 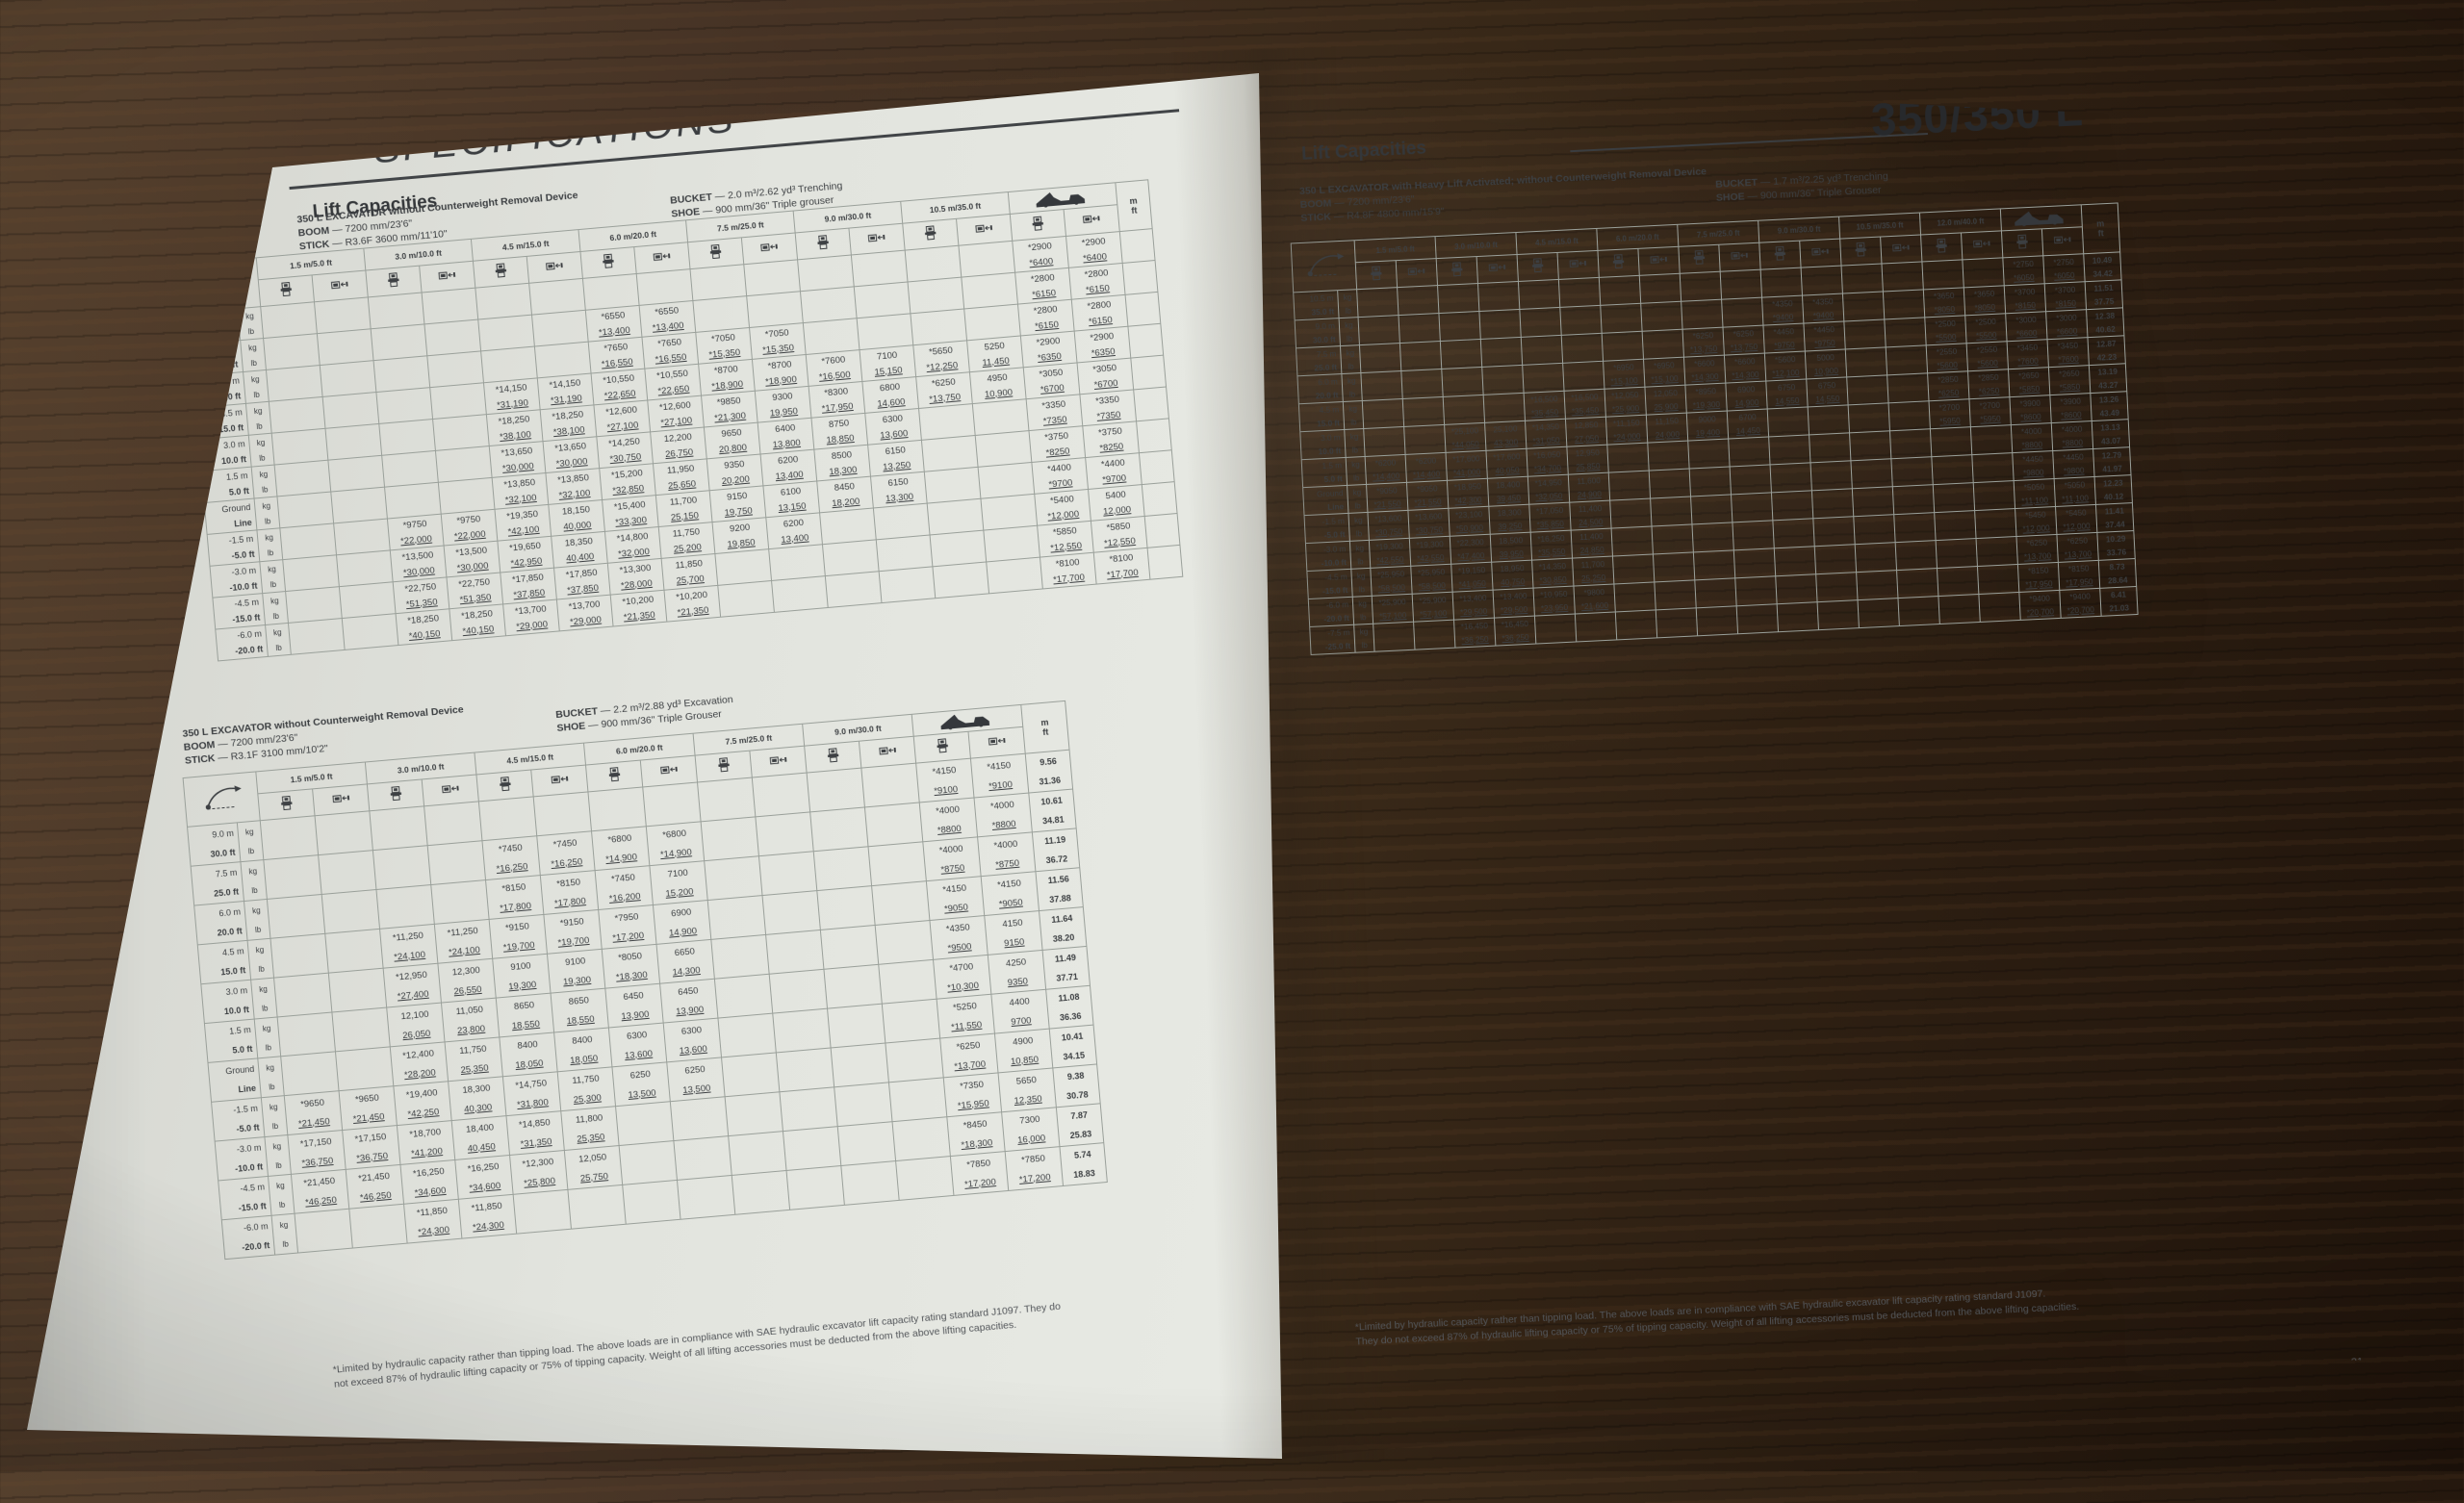 What do you see at coordinates (968, 1045) in the screenshot?
I see `capacity-cell: *6250` at bounding box center [968, 1045].